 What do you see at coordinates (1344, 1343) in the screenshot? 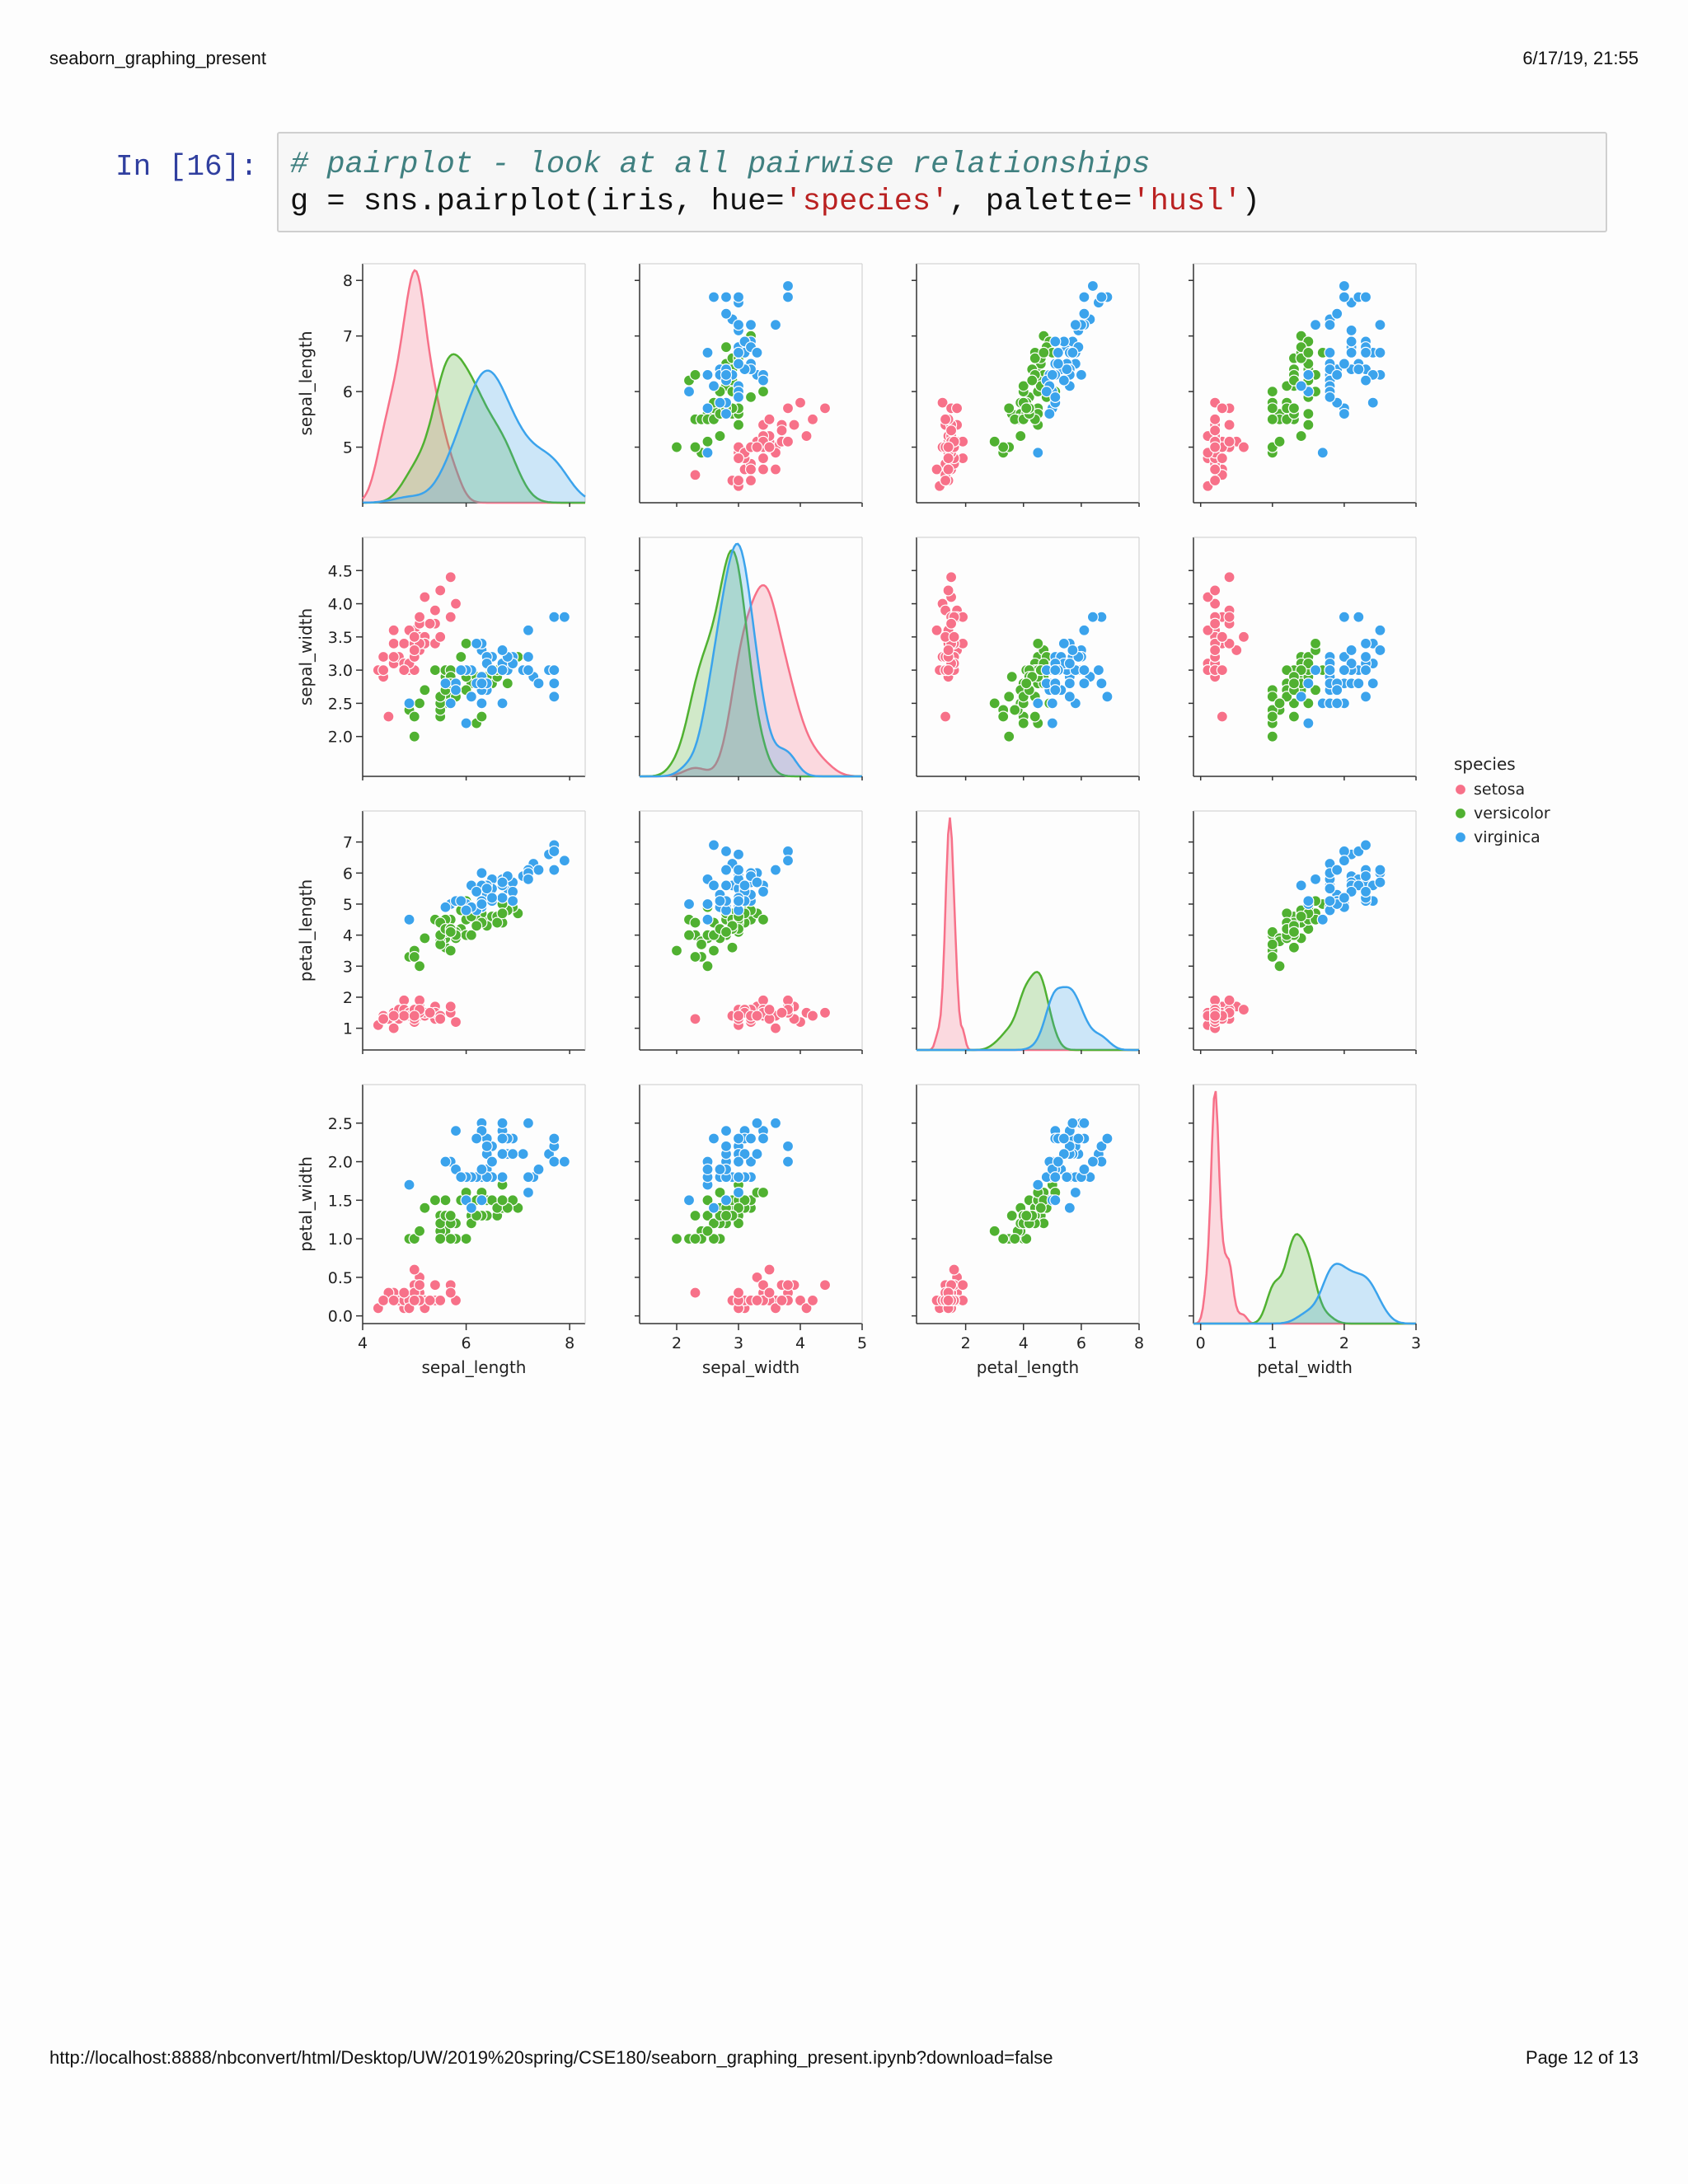
I see `x-tick-label: 2` at bounding box center [1344, 1343].